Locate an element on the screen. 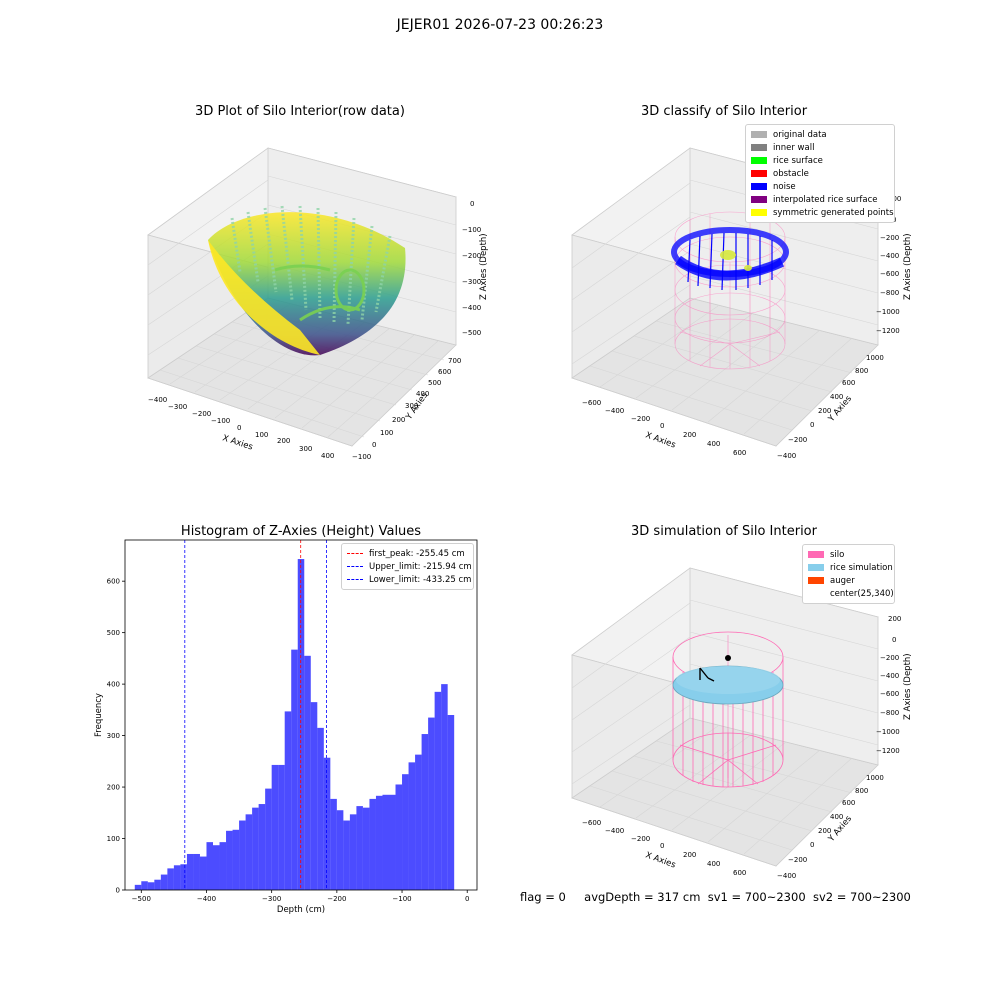  legend-item: rice simulation is located at coordinates (850, 567).